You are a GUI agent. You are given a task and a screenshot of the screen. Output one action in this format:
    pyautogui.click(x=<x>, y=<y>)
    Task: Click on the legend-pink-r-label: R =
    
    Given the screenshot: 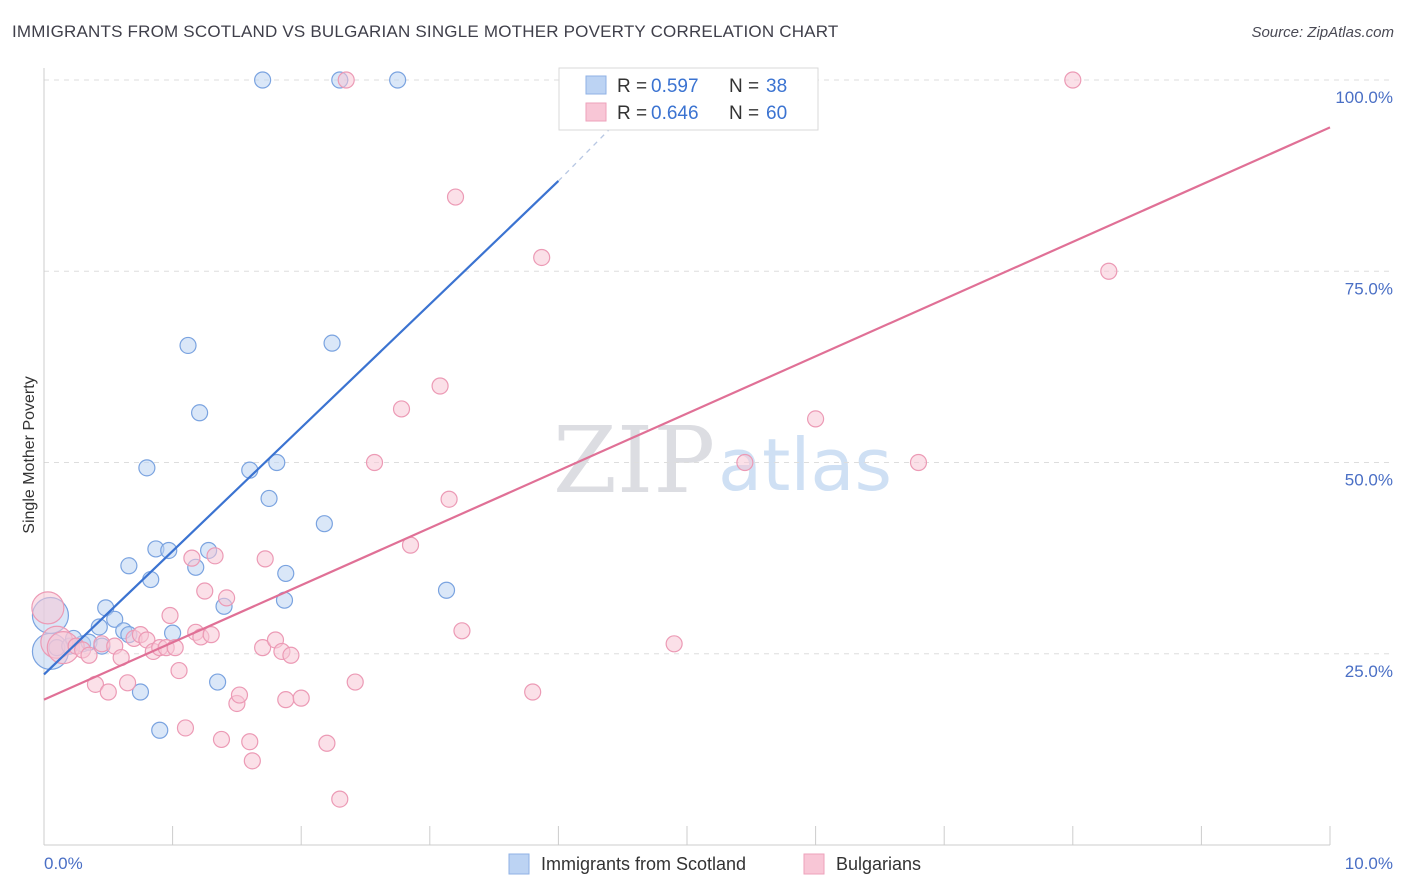 What is the action you would take?
    pyautogui.click(x=632, y=113)
    